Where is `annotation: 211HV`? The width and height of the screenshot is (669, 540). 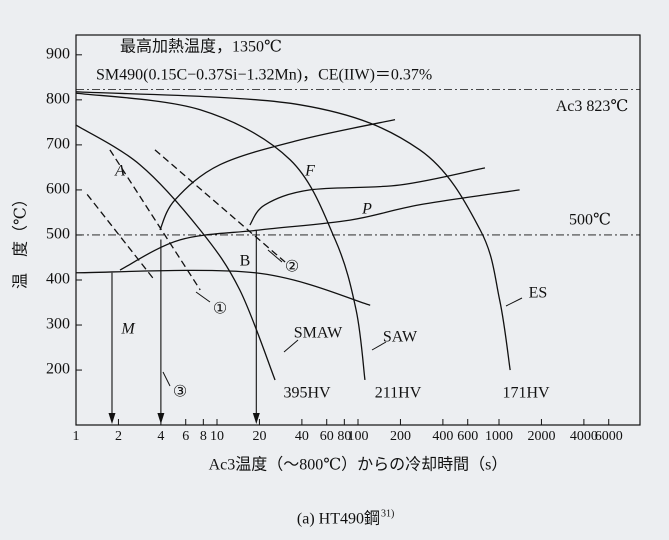
annotation: 211HV is located at coordinates (398, 393).